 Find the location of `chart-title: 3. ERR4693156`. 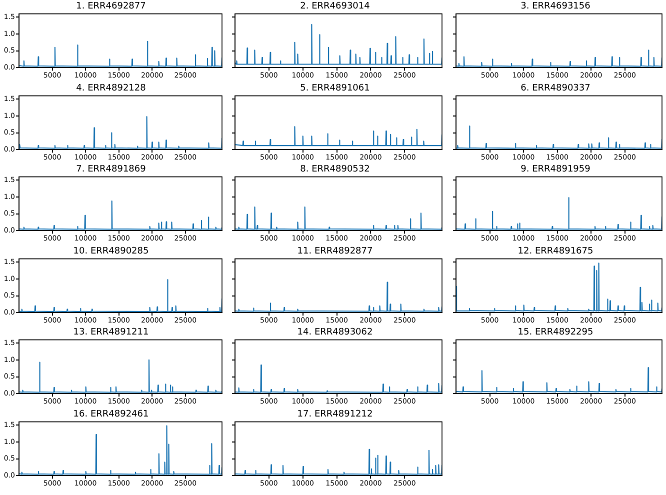

chart-title: 3. ERR4693156 is located at coordinates (555, 7).